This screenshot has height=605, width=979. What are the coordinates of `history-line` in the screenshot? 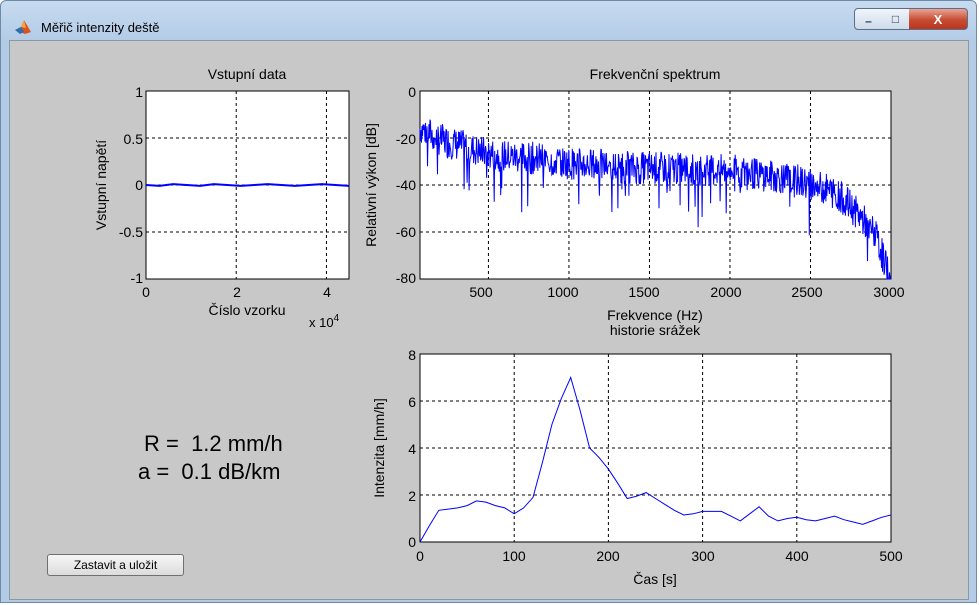 It's located at (655, 459).